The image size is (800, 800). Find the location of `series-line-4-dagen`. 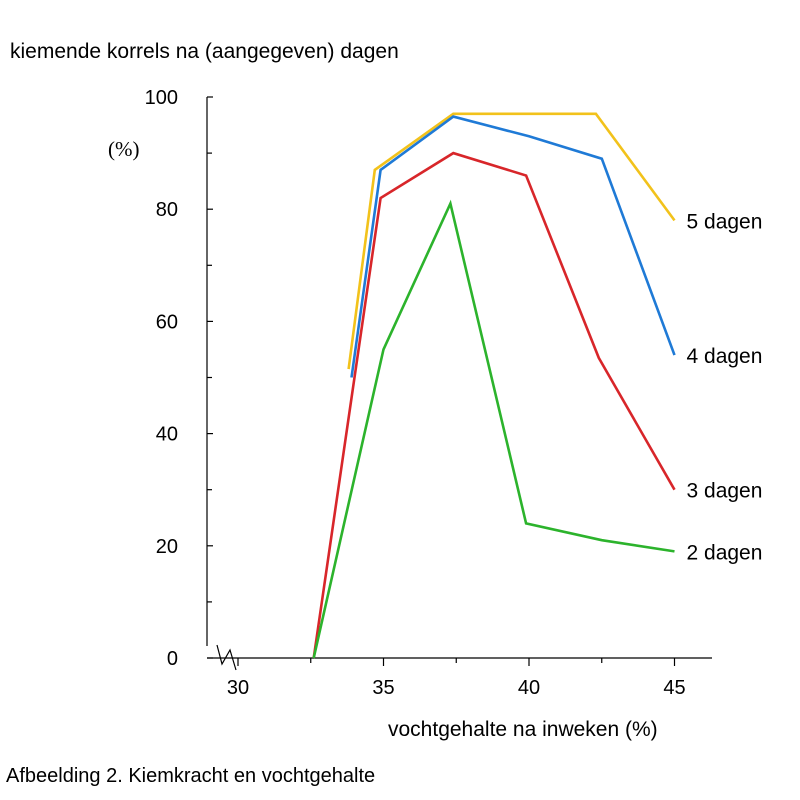

series-line-4-dagen is located at coordinates (513, 246).